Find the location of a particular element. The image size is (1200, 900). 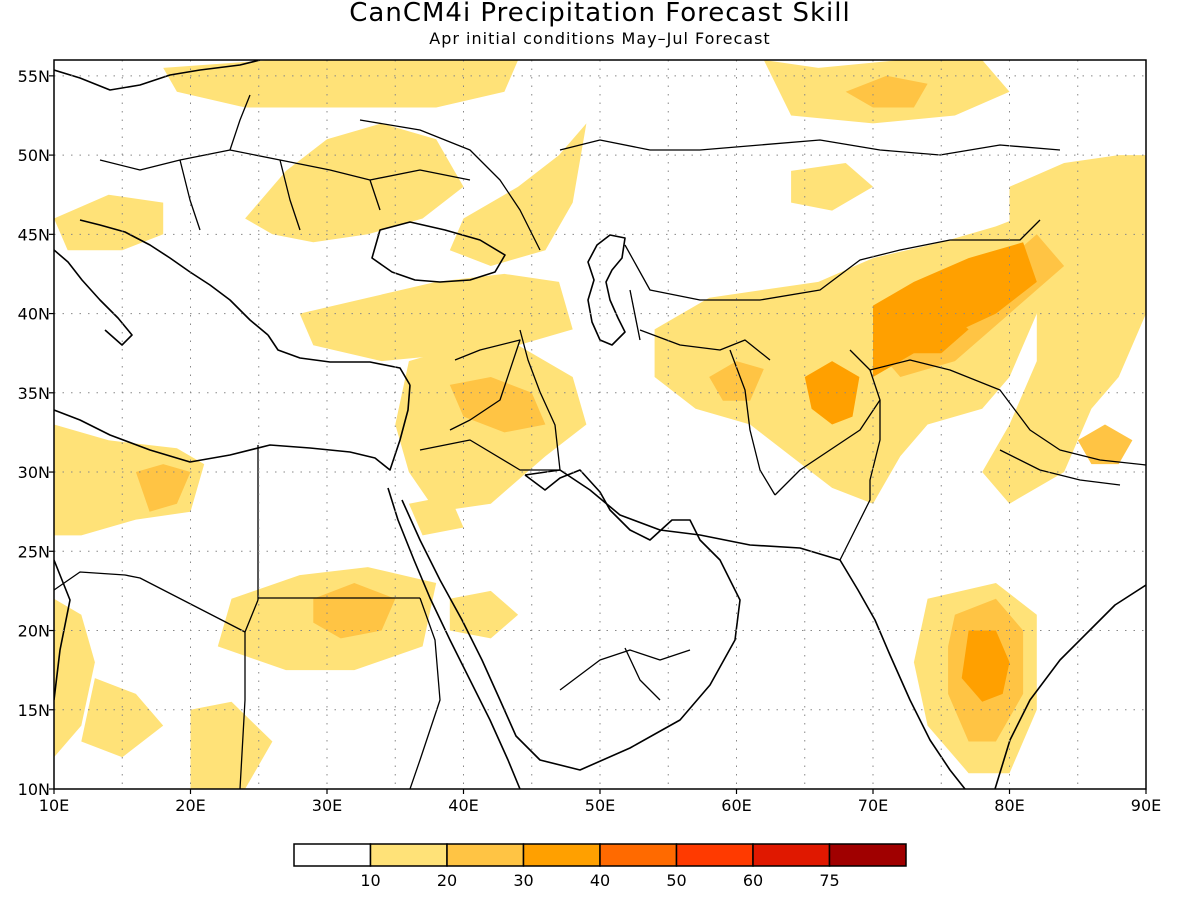

persian-gulf-north-coast is located at coordinates (682, 515).